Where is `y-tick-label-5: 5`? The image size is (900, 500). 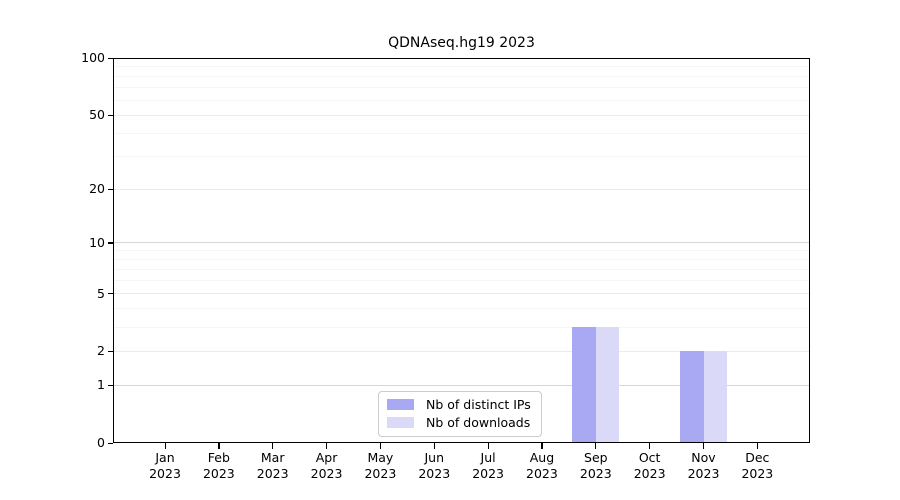
y-tick-label-5: 5 is located at coordinates (101, 293).